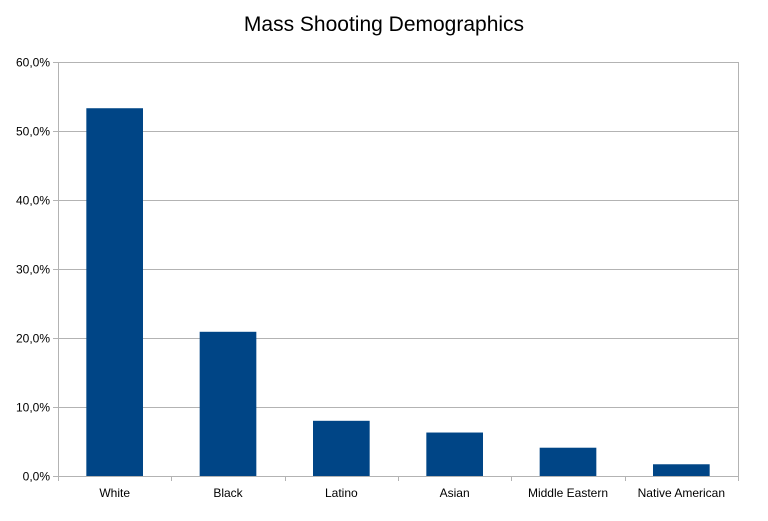 The height and width of the screenshot is (521, 768). Describe the element at coordinates (341, 448) in the screenshot. I see `bar-latino` at that location.